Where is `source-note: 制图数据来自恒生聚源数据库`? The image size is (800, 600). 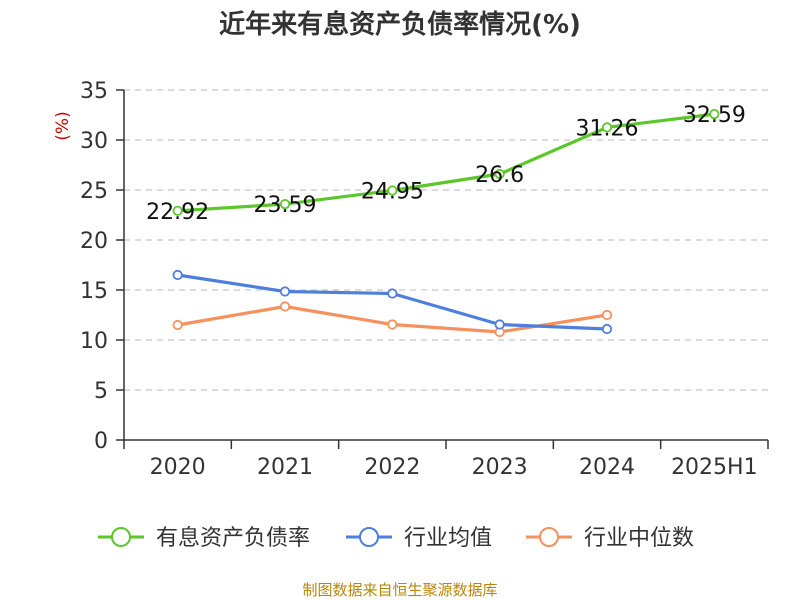
source-note: 制图数据来自恒生聚源数据库 is located at coordinates (399, 590).